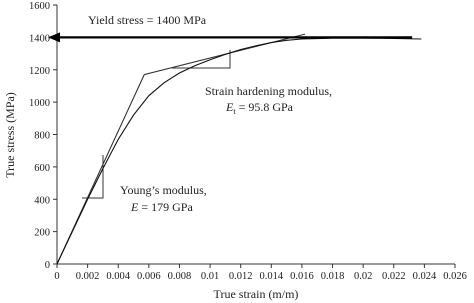  I want to click on annotation: E = 179 GPa, so click(161, 207).